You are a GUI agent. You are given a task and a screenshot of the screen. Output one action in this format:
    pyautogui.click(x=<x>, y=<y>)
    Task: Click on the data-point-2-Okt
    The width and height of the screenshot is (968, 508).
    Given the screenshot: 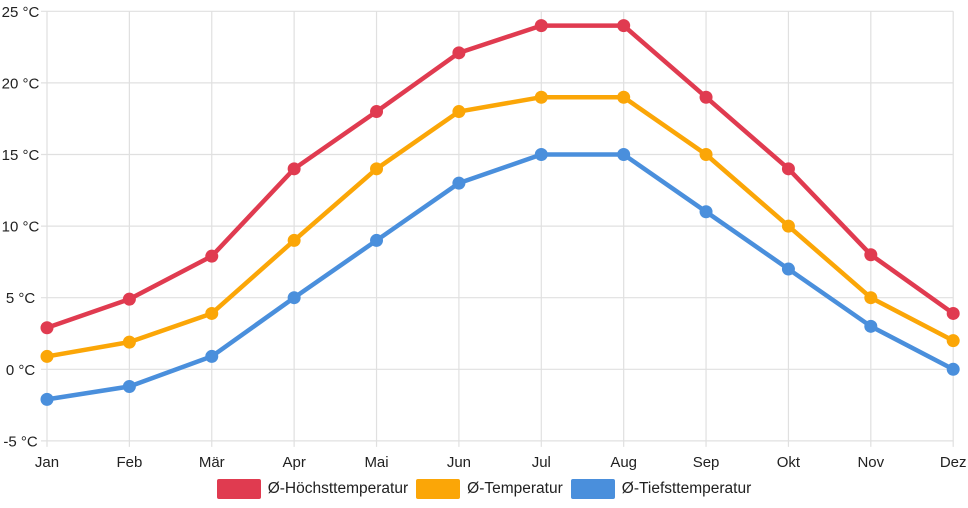 What is the action you would take?
    pyautogui.click(x=788, y=269)
    